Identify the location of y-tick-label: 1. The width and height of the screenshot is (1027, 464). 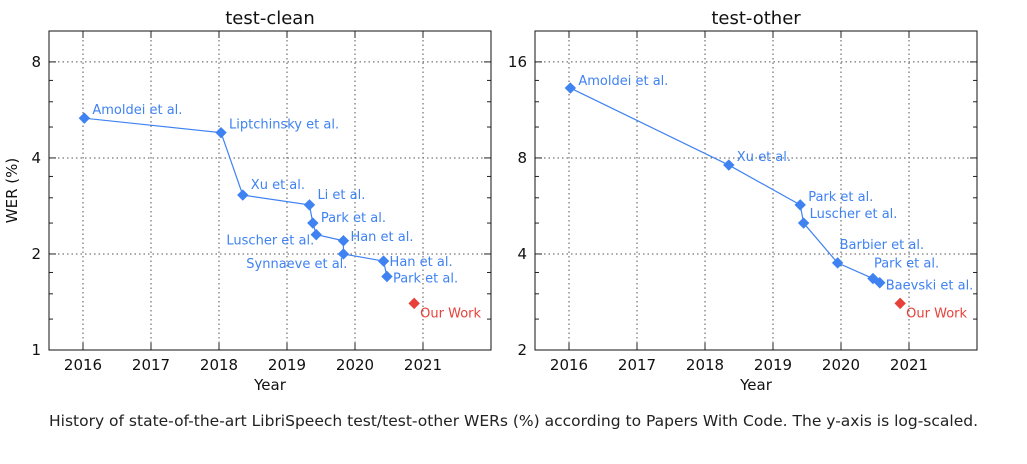
(36, 350).